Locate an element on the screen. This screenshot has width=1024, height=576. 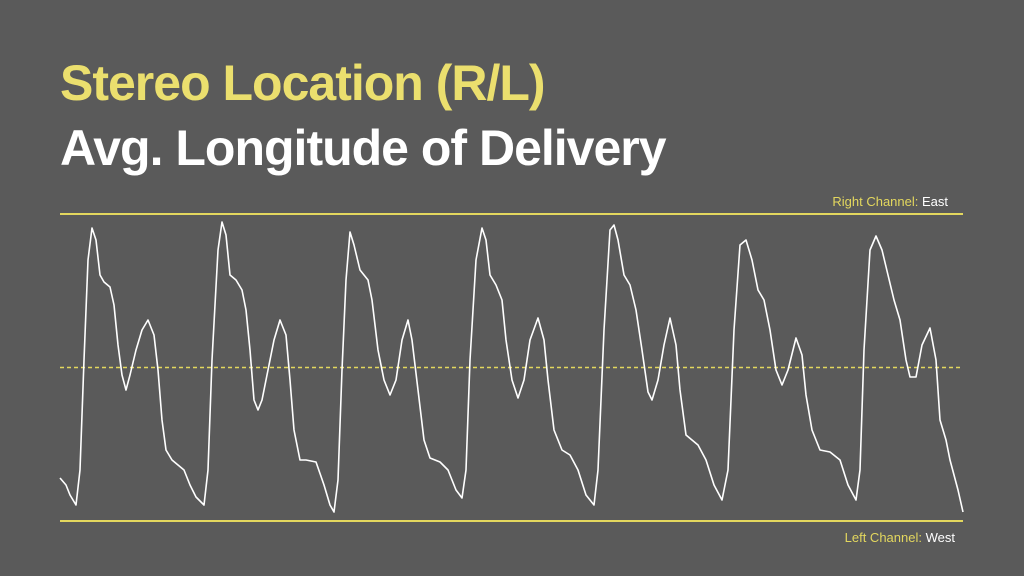
lower-direction: West is located at coordinates (941, 537).